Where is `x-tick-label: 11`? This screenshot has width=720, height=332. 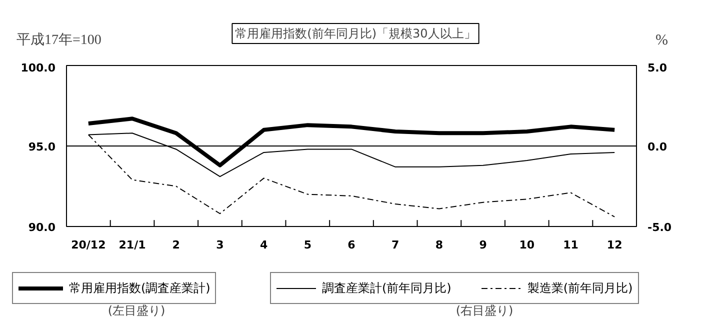
x-tick-label: 11 is located at coordinates (570, 245).